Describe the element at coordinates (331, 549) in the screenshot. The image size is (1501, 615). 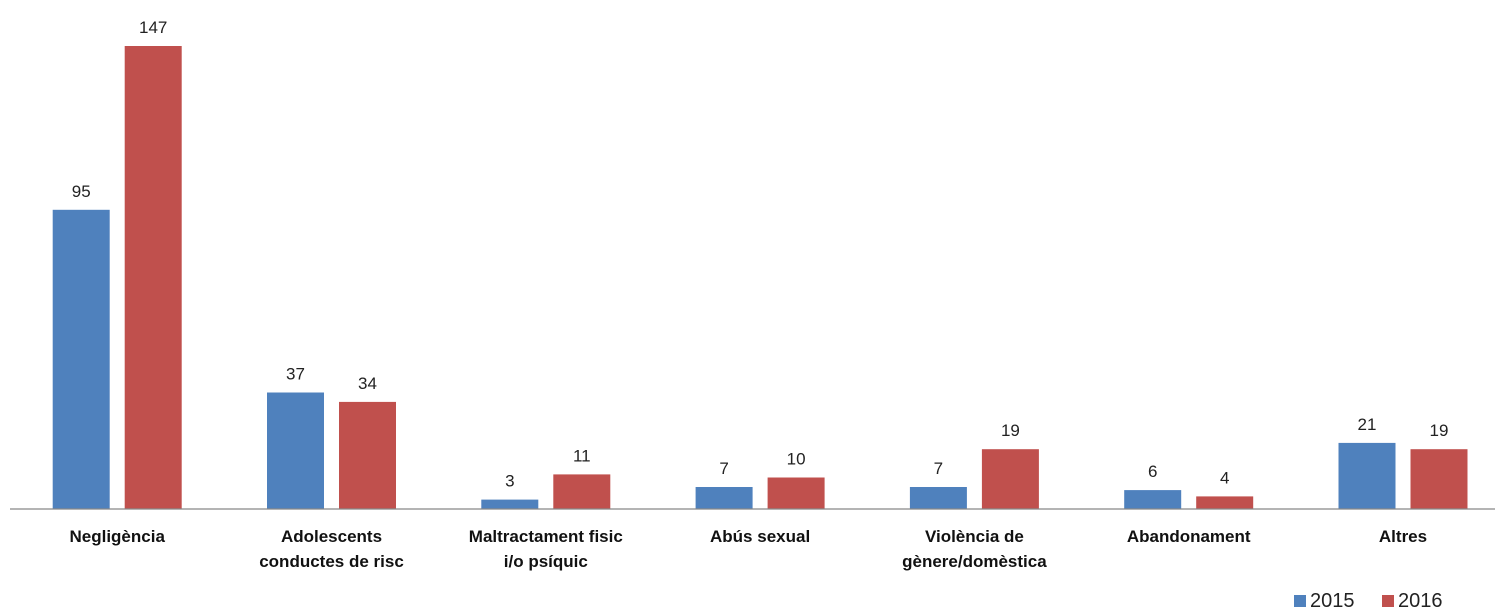
I see `category-label-1: Adolescents conductes de risc` at that location.